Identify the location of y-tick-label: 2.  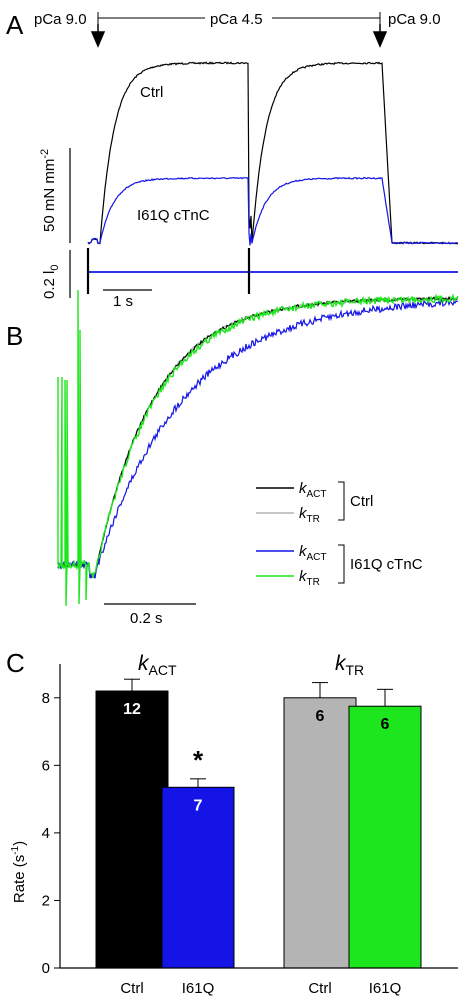
(46, 900).